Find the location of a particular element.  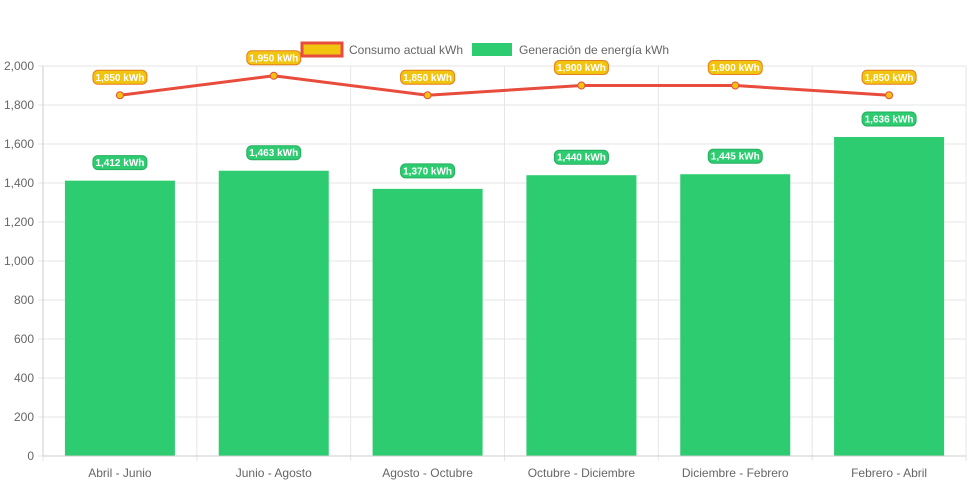

legend-item-generacion: Generación de energía kWh is located at coordinates (570, 50).